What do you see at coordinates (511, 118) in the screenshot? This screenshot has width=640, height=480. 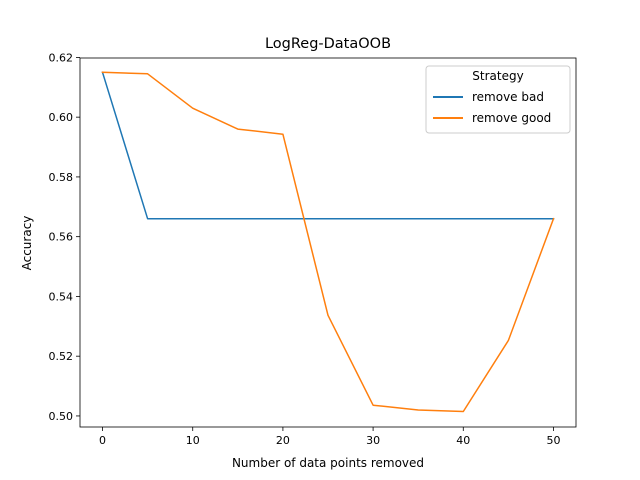 I see `legend-label-remove-good: remove good` at bounding box center [511, 118].